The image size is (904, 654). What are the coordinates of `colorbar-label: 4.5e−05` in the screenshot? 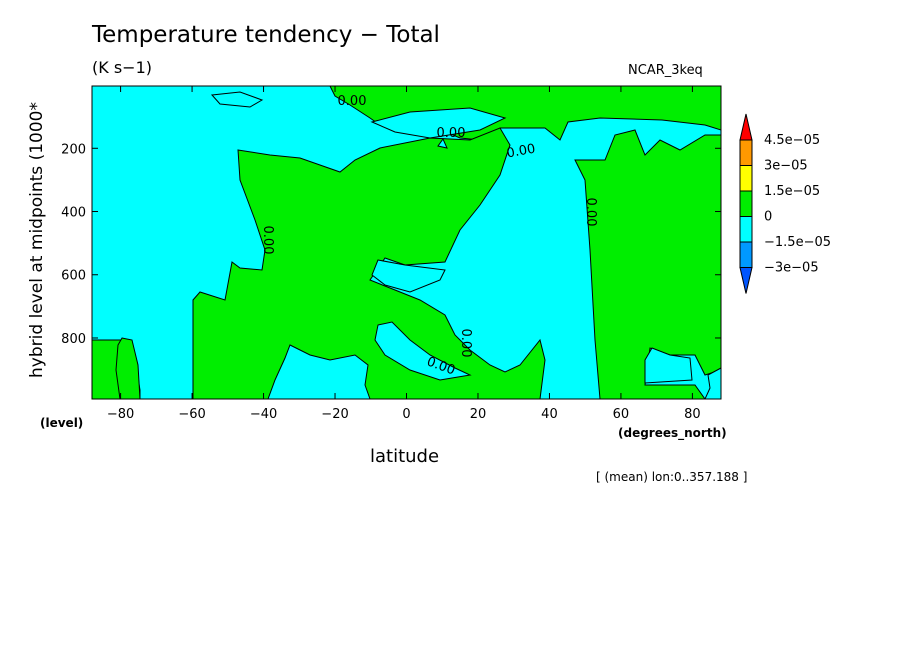 It's located at (792, 140).